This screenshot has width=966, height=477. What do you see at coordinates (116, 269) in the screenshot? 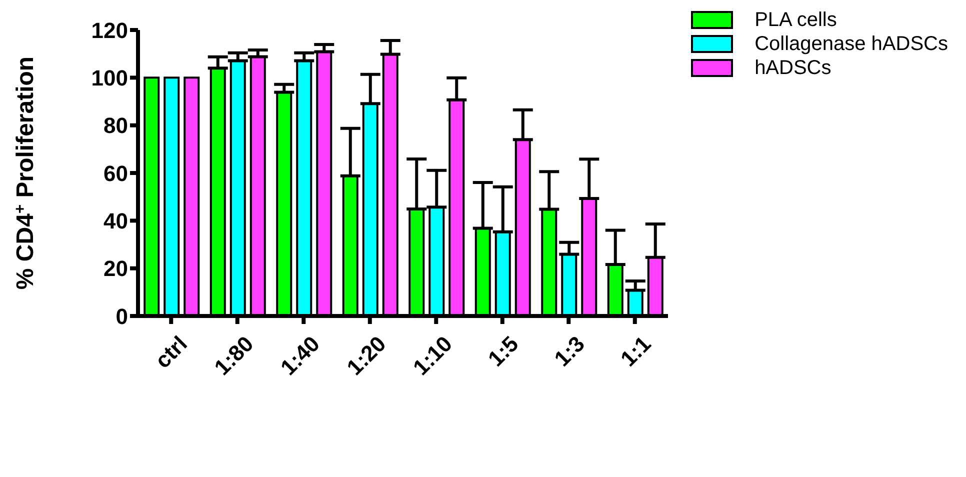
I see `y-tick-label: 20` at bounding box center [116, 269].